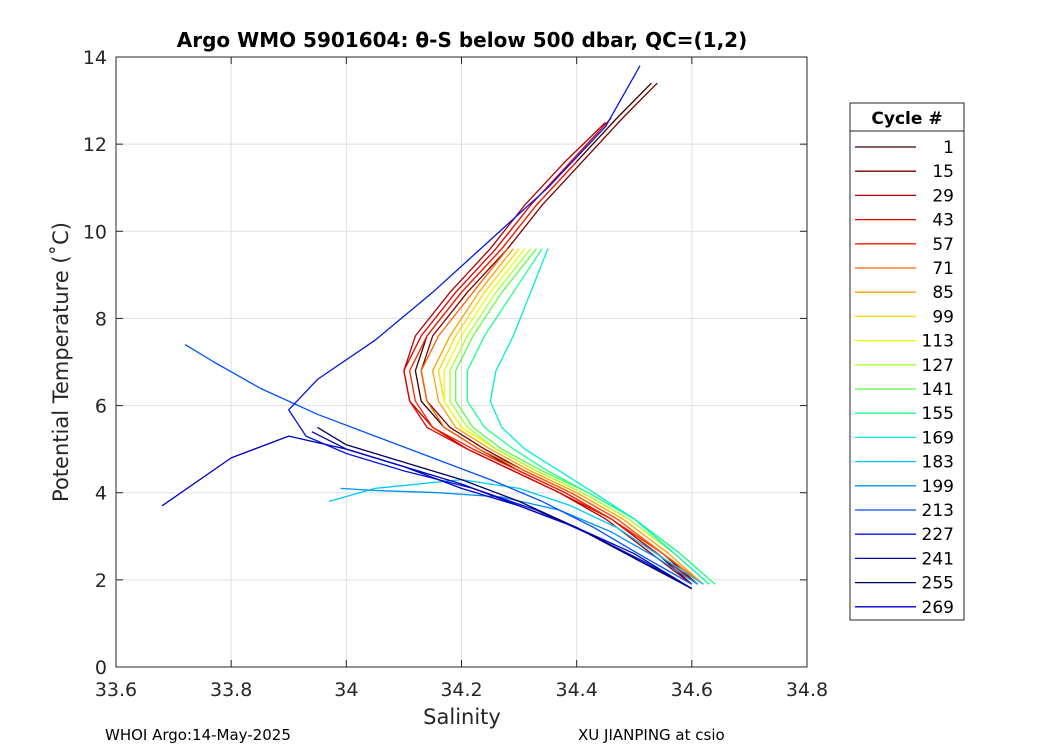 This screenshot has height=750, width=1050. Describe the element at coordinates (101, 581) in the screenshot. I see `y-tick-label: 2` at that location.